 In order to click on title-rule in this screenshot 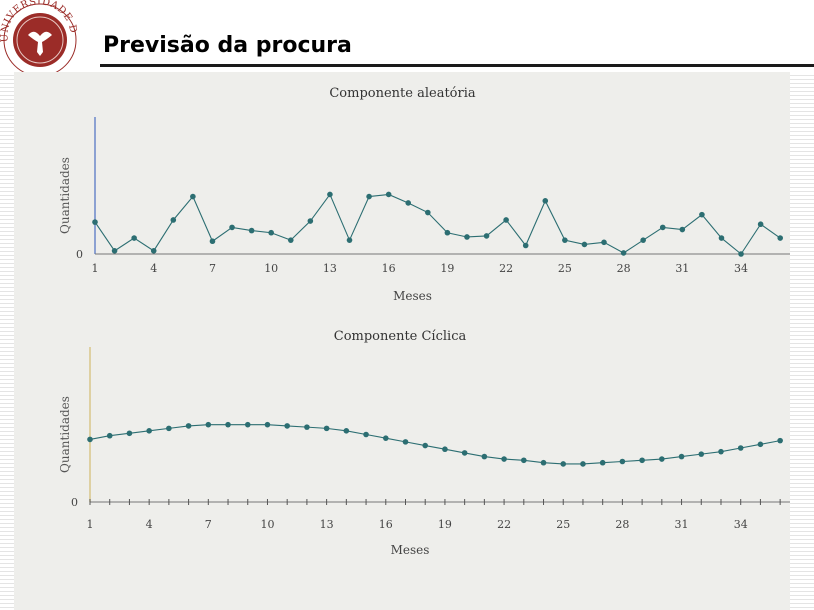, I will do `click(457, 65)`.